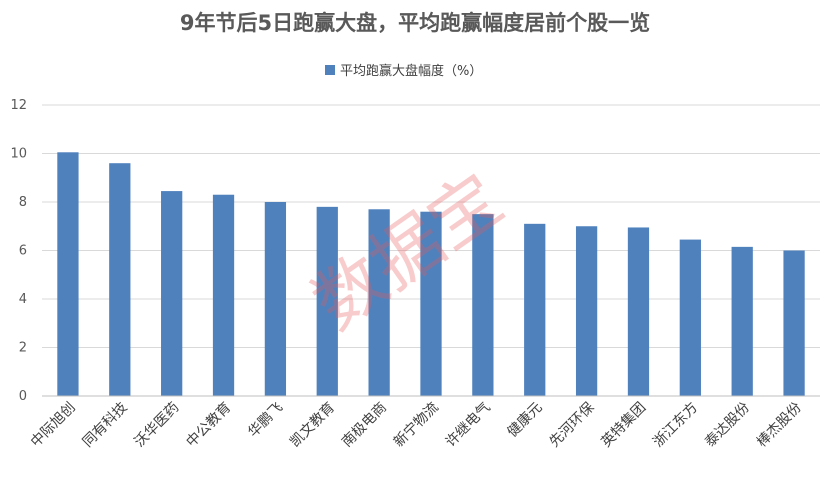 This screenshot has height=487, width=831. Describe the element at coordinates (53, 425) in the screenshot. I see `x-tick-label: 中际旭创` at that location.